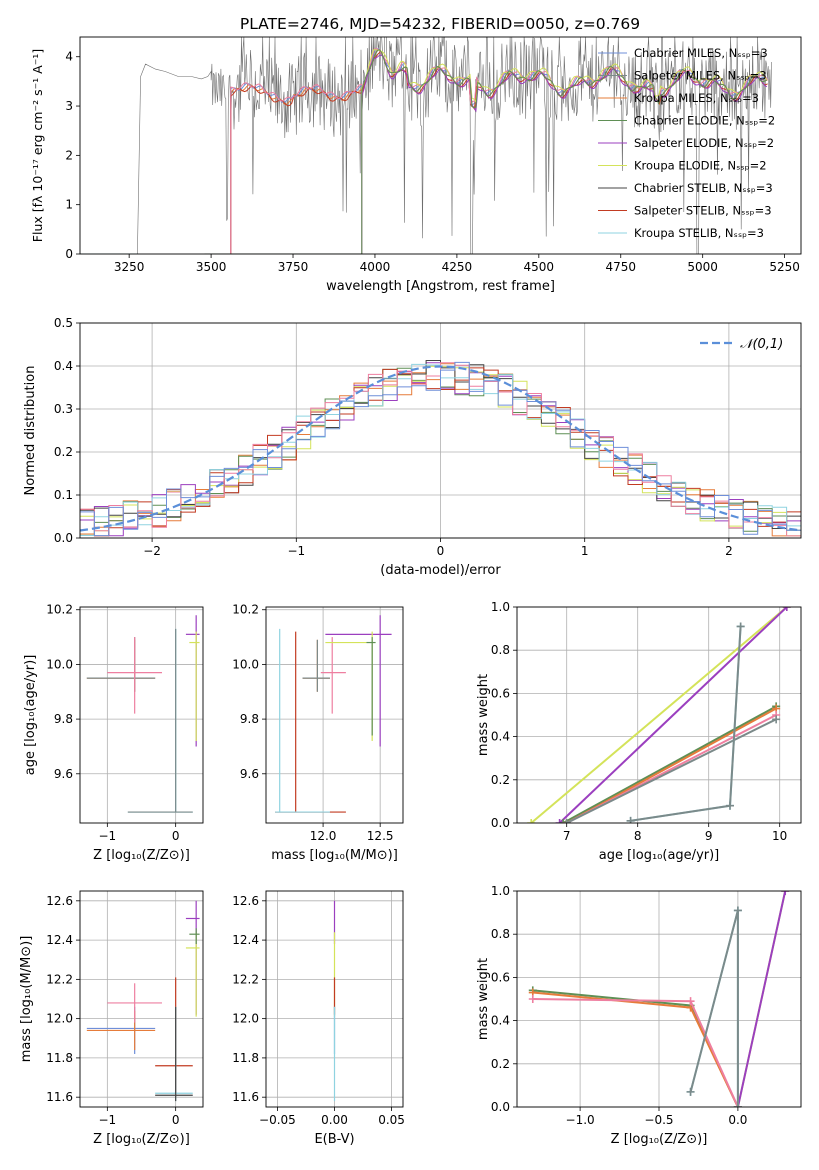  Describe the element at coordinates (69, 57) in the screenshot. I see `y-tick-label: 4` at that location.